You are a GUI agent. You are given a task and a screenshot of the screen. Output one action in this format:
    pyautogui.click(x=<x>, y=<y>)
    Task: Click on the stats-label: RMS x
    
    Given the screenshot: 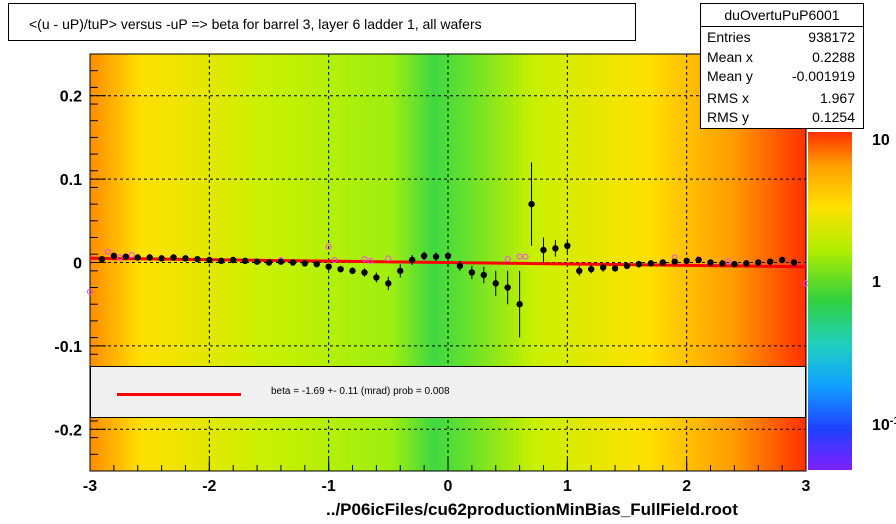 What is the action you would take?
    pyautogui.click(x=728, y=98)
    